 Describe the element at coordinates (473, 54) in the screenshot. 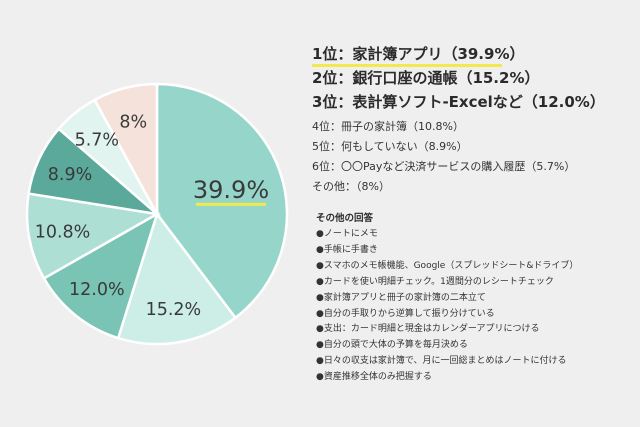

I see `legend-rank-1: 1位：家計簿アプリ（39.9%）` at that location.